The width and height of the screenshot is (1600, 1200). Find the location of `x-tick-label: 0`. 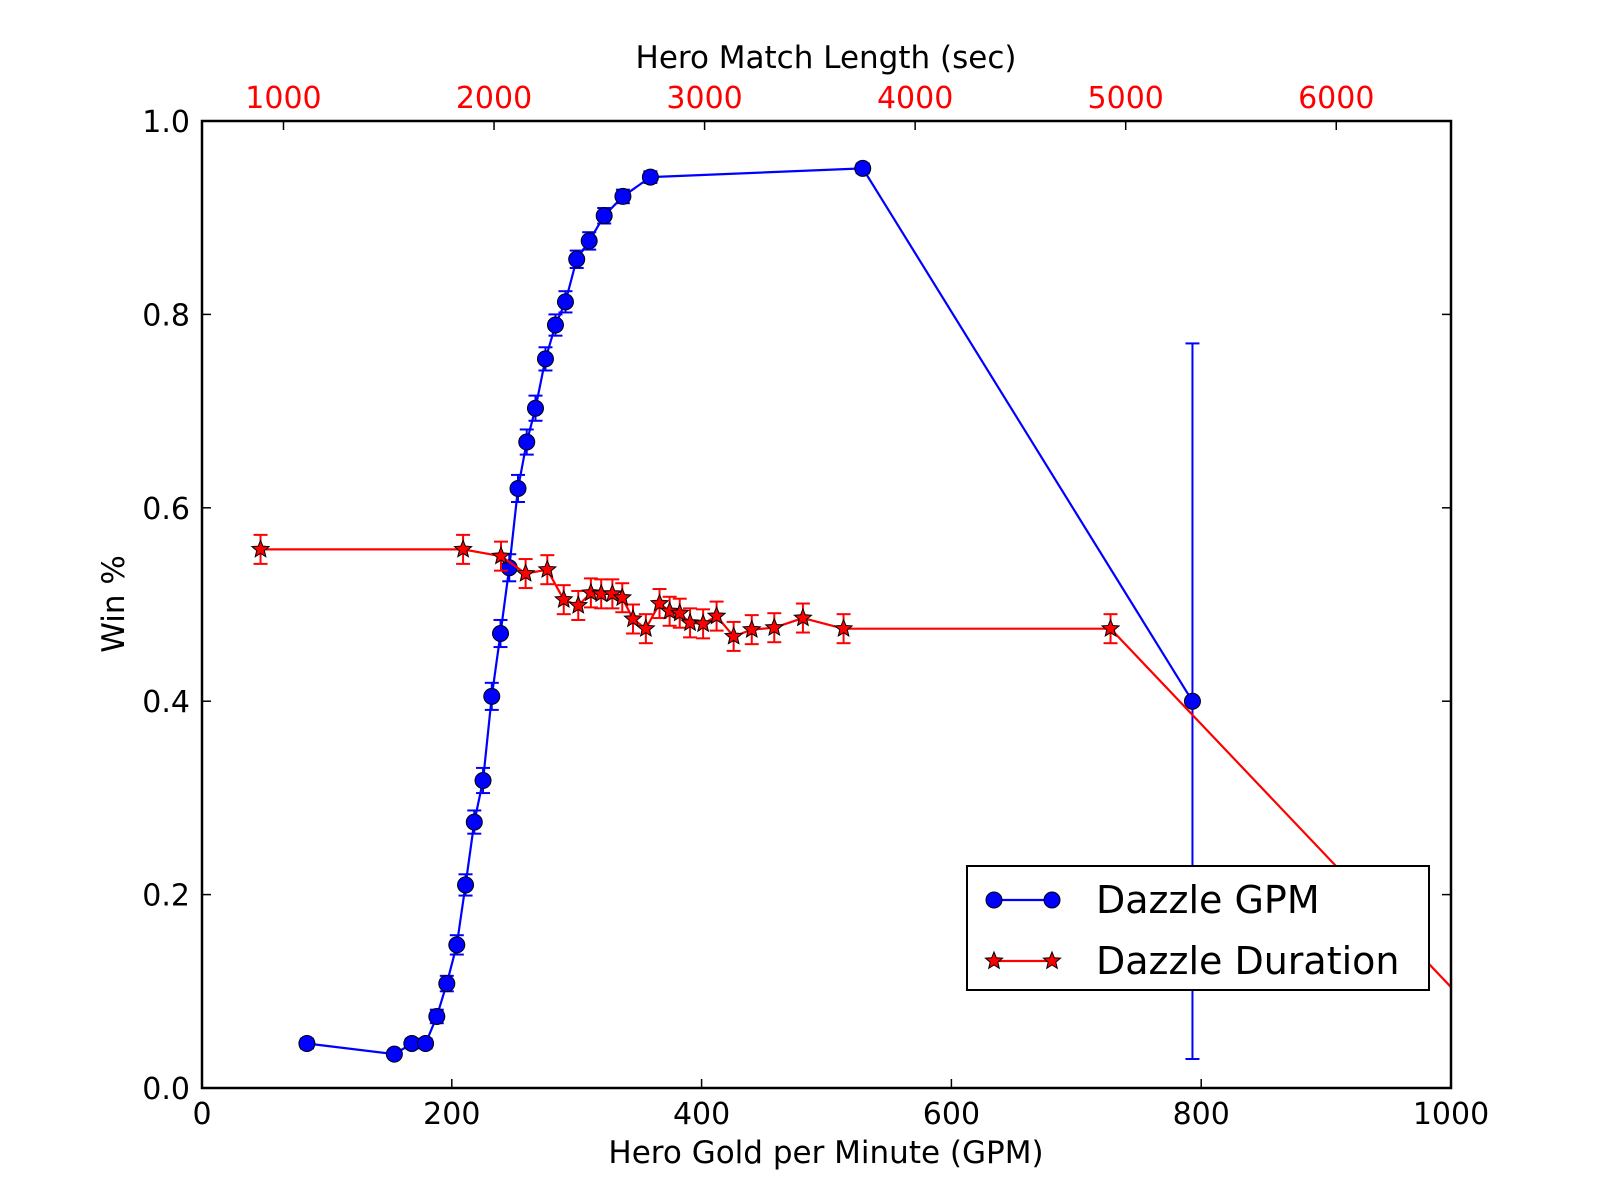

x-tick-label: 0 is located at coordinates (201, 1114).